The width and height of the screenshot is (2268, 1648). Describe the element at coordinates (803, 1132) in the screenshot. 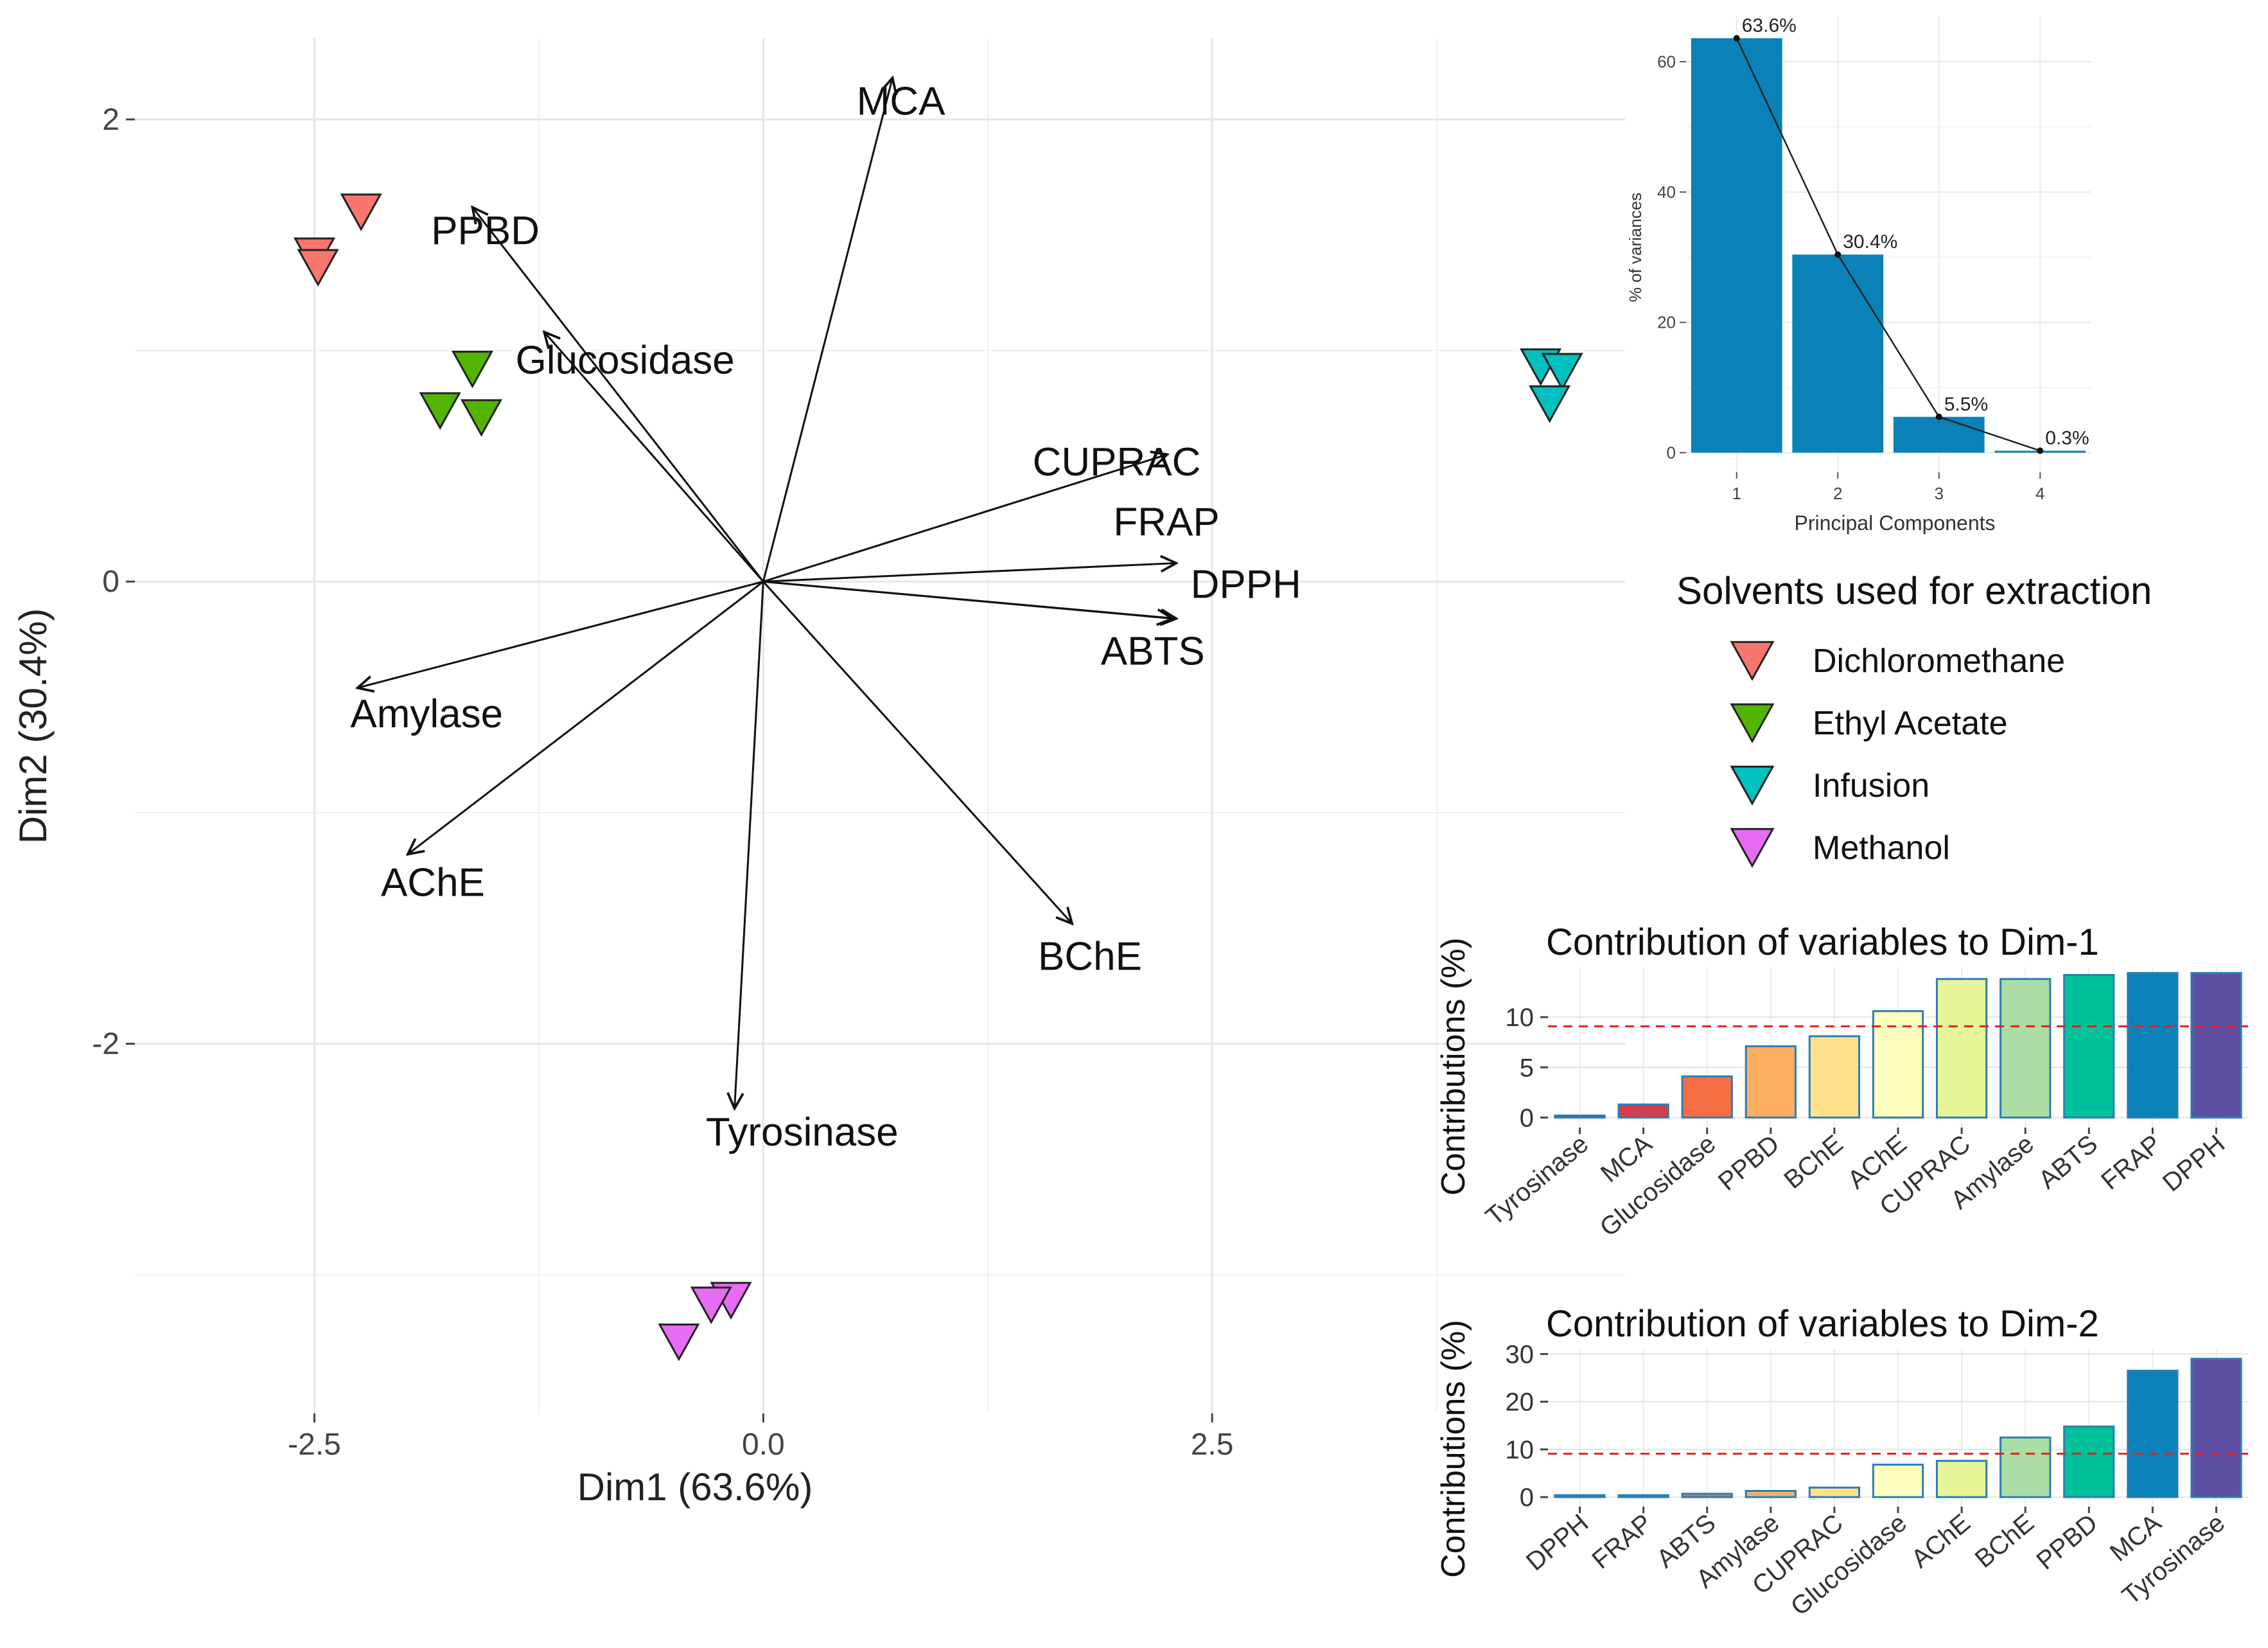

I see `variable-label-tyrosinase: Tyrosinase` at that location.